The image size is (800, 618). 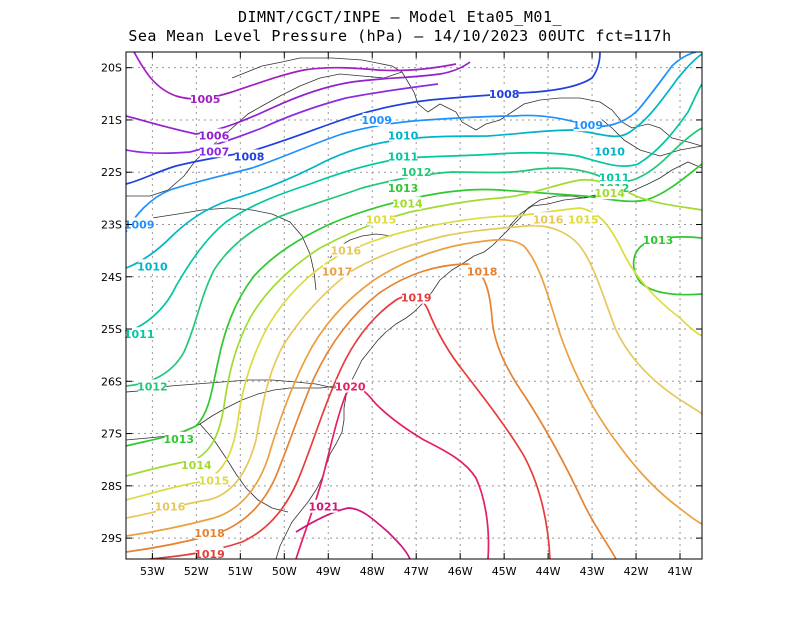 I want to click on lat-tick-label: 25S, so click(x=111, y=329).